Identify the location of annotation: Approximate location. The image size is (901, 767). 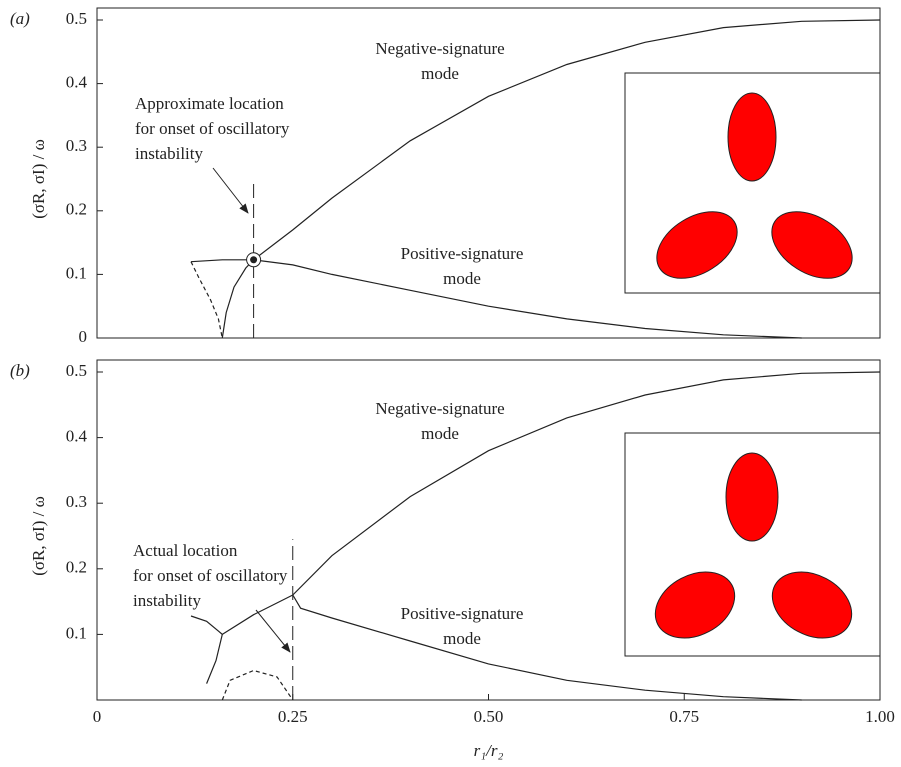
(209, 103).